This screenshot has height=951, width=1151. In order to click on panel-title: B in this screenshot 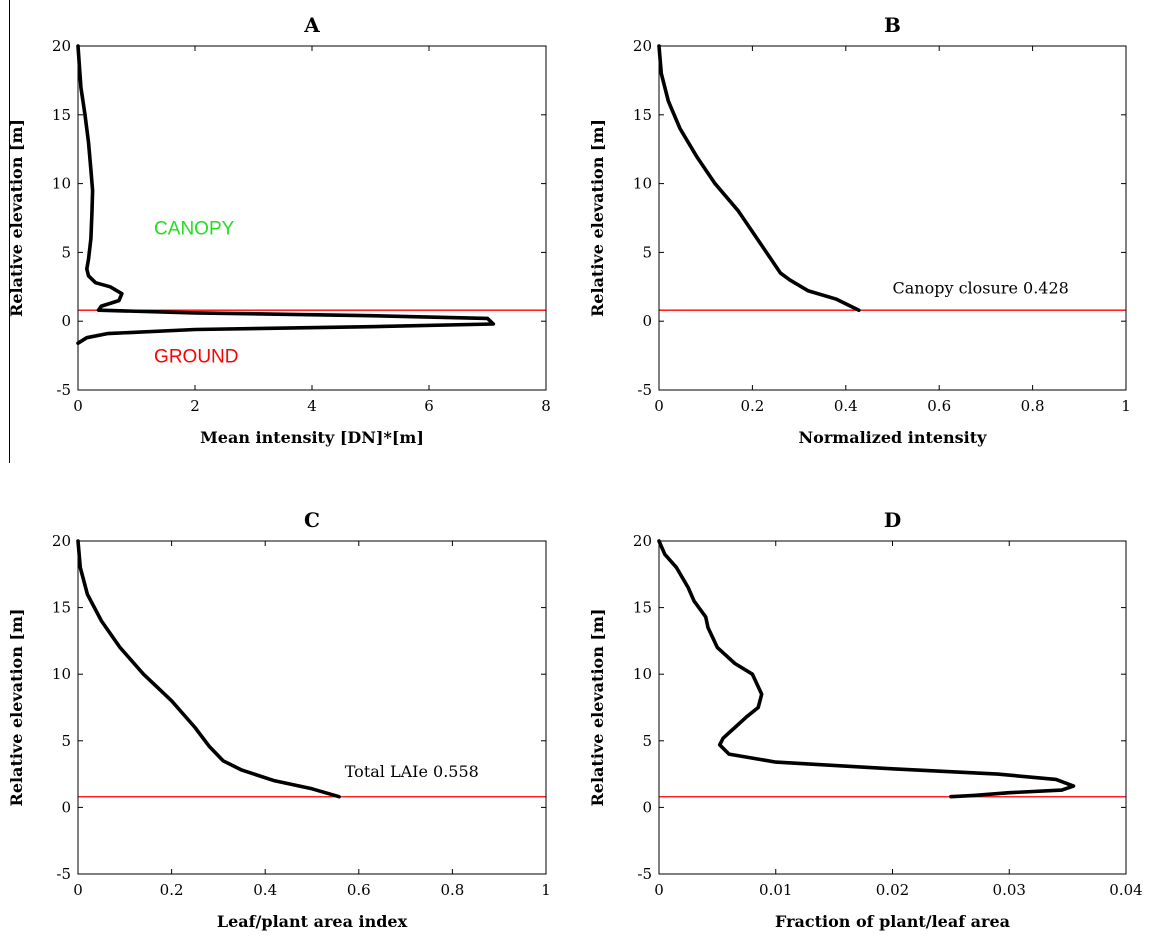, I will do `click(892, 25)`.